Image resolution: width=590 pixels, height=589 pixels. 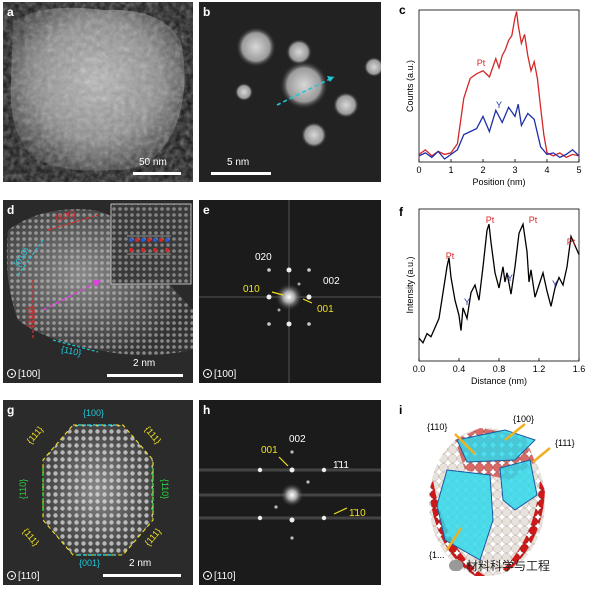 I want to click on chart-c-svg: 0 1 2 3 4 5 Position (nm) Counts (a.u.) Pt Y, so click(x=493, y=98).